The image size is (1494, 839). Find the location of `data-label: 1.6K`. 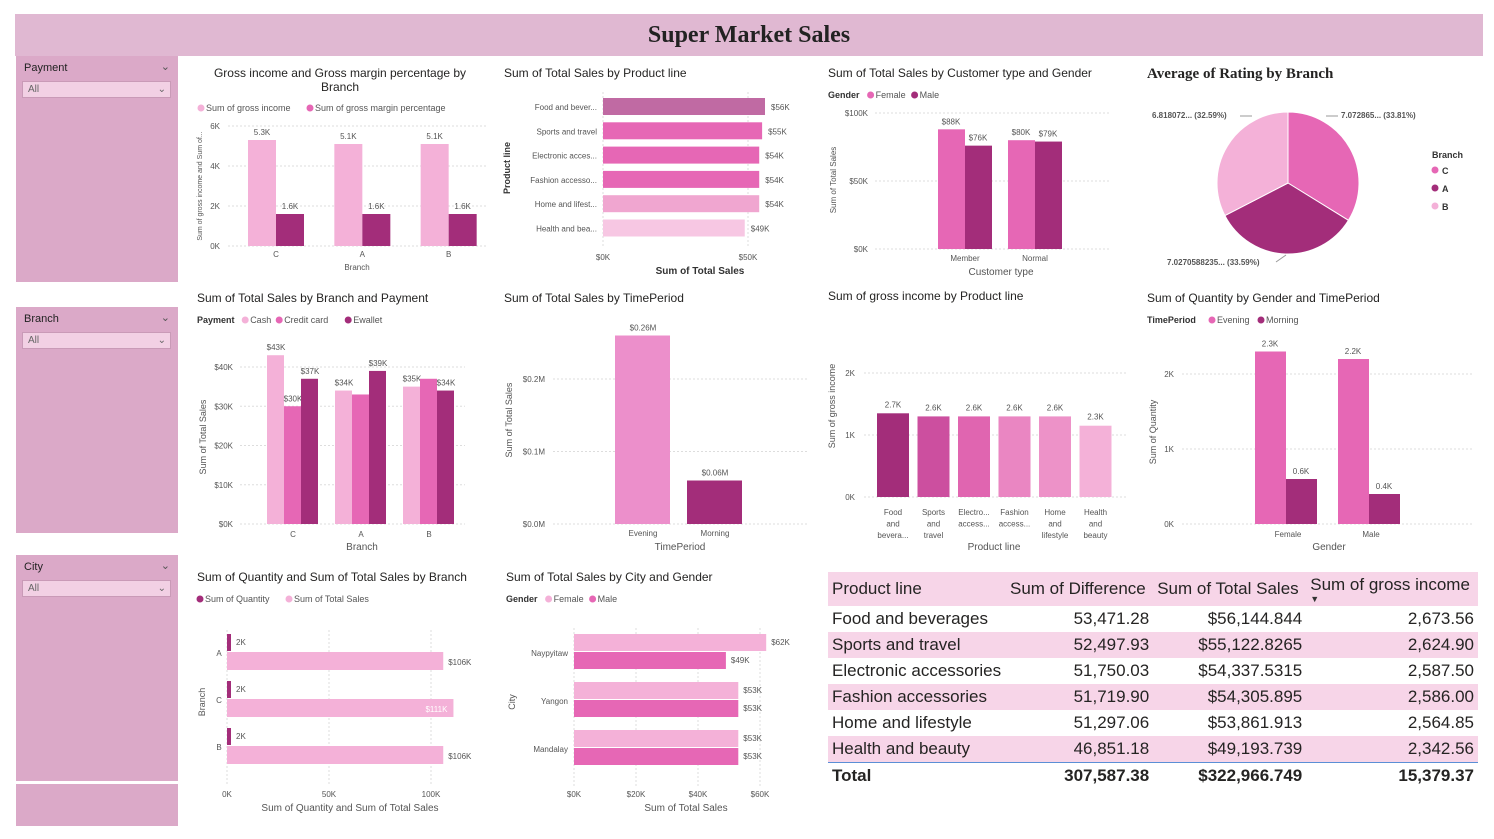

data-label: 1.6K is located at coordinates (462, 206).